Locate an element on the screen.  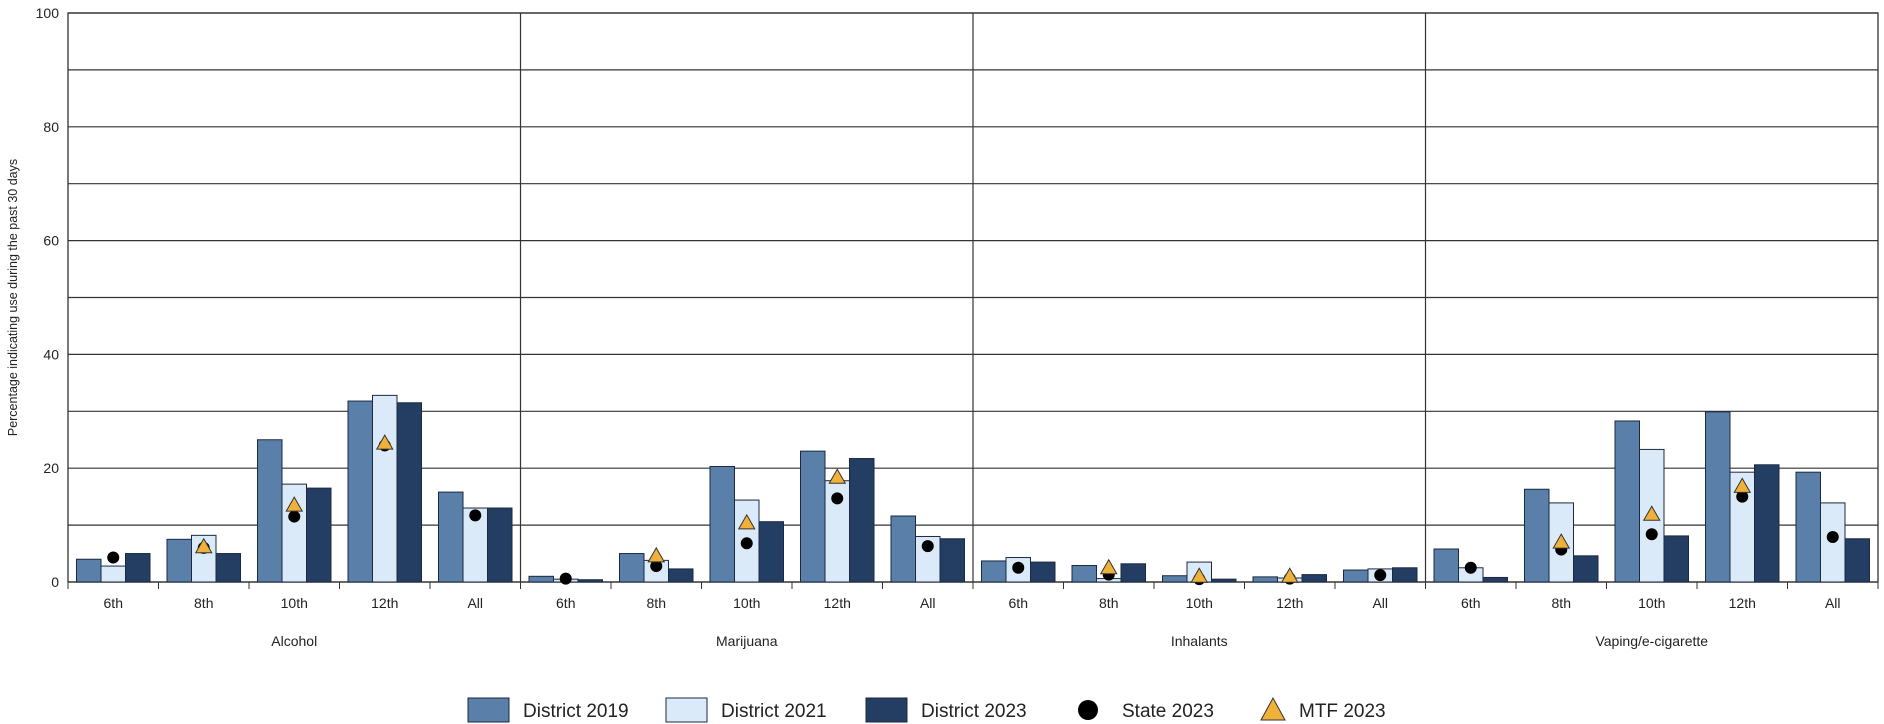
y-tick-label: 20 is located at coordinates (51, 468).